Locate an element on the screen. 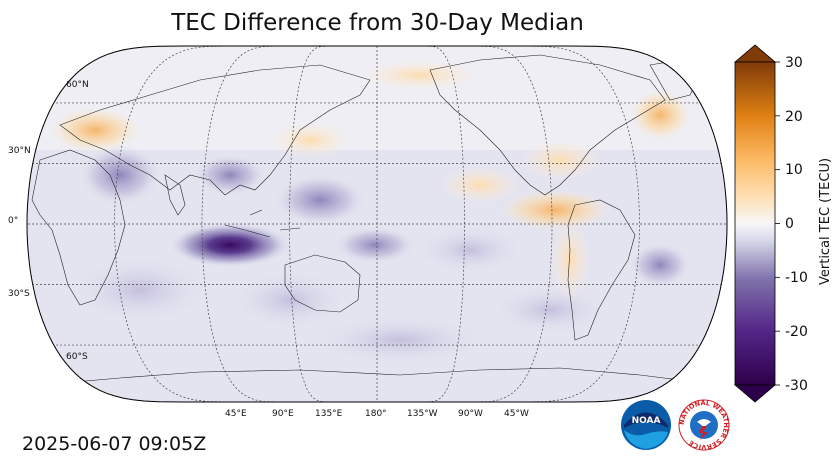 This screenshot has height=470, width=835. lat-label-60s: 60°S is located at coordinates (77, 357).